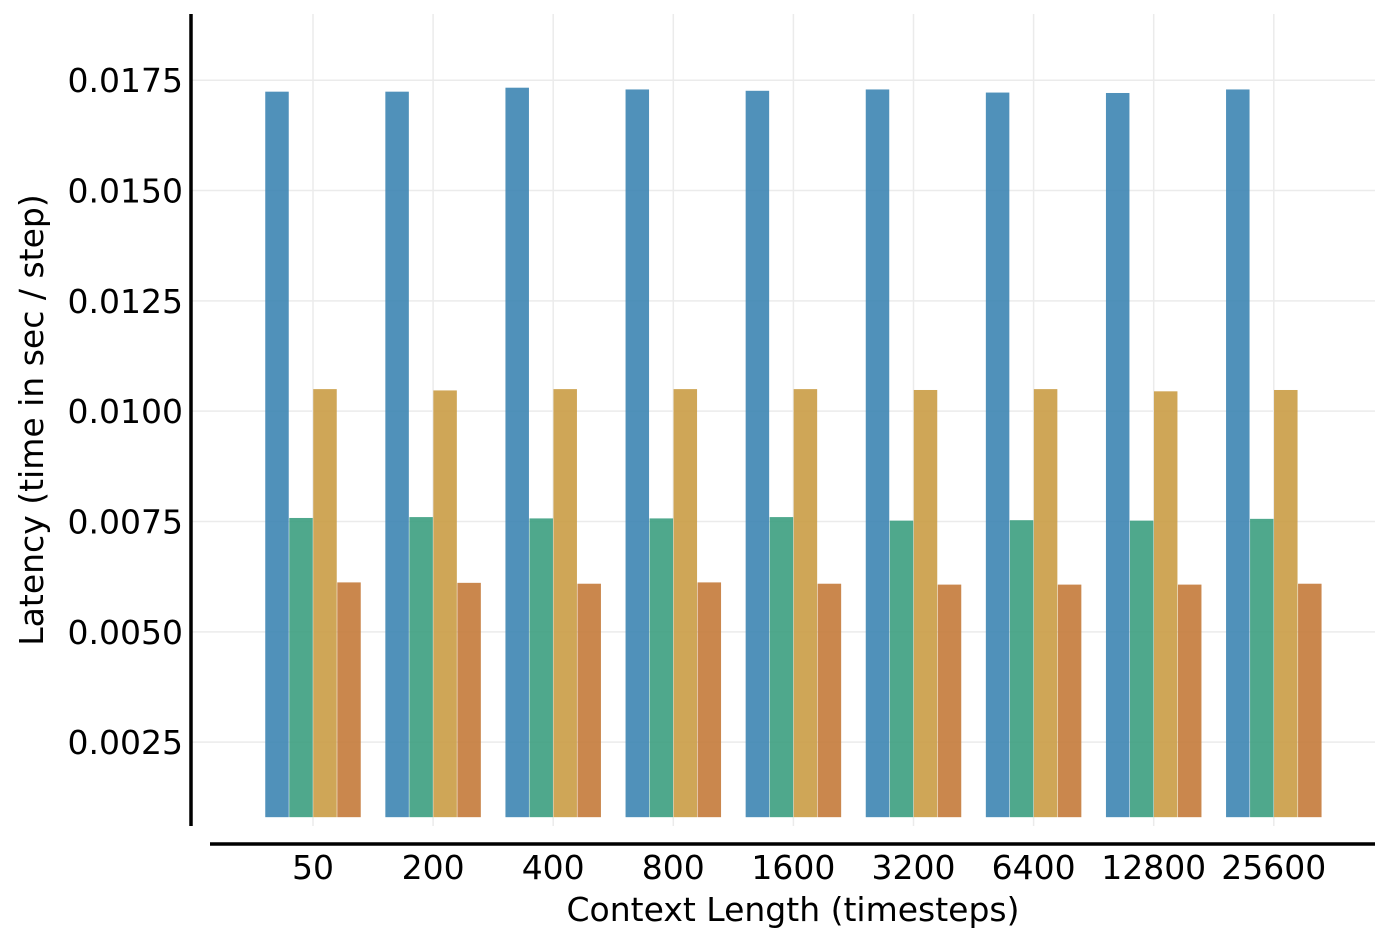 Image resolution: width=1389 pixels, height=943 pixels. What do you see at coordinates (793, 909) in the screenshot?
I see `x-axis-title: Context Length (timesteps)` at bounding box center [793, 909].